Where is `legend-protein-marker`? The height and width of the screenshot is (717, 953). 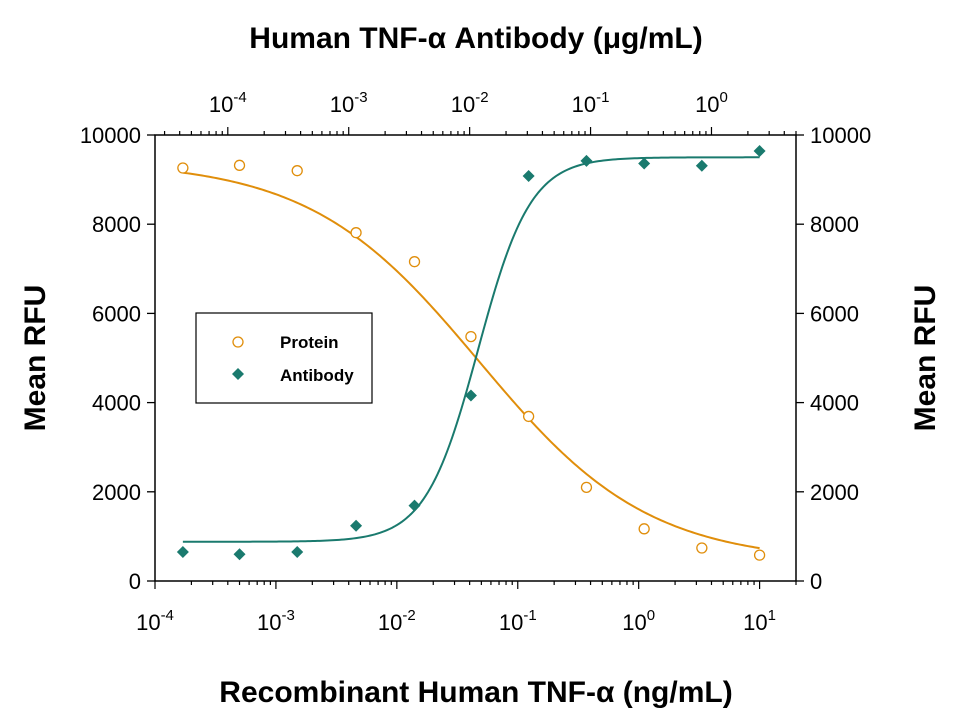 legend-protein-marker is located at coordinates (238, 342).